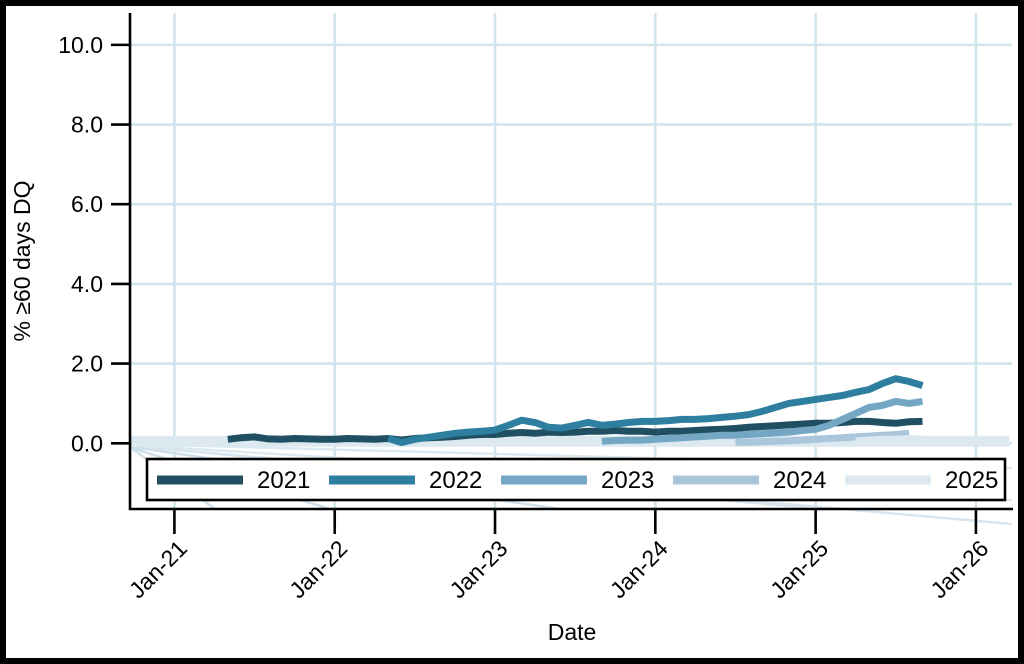 The image size is (1024, 664). I want to click on series-line-2021, so click(575, 430).